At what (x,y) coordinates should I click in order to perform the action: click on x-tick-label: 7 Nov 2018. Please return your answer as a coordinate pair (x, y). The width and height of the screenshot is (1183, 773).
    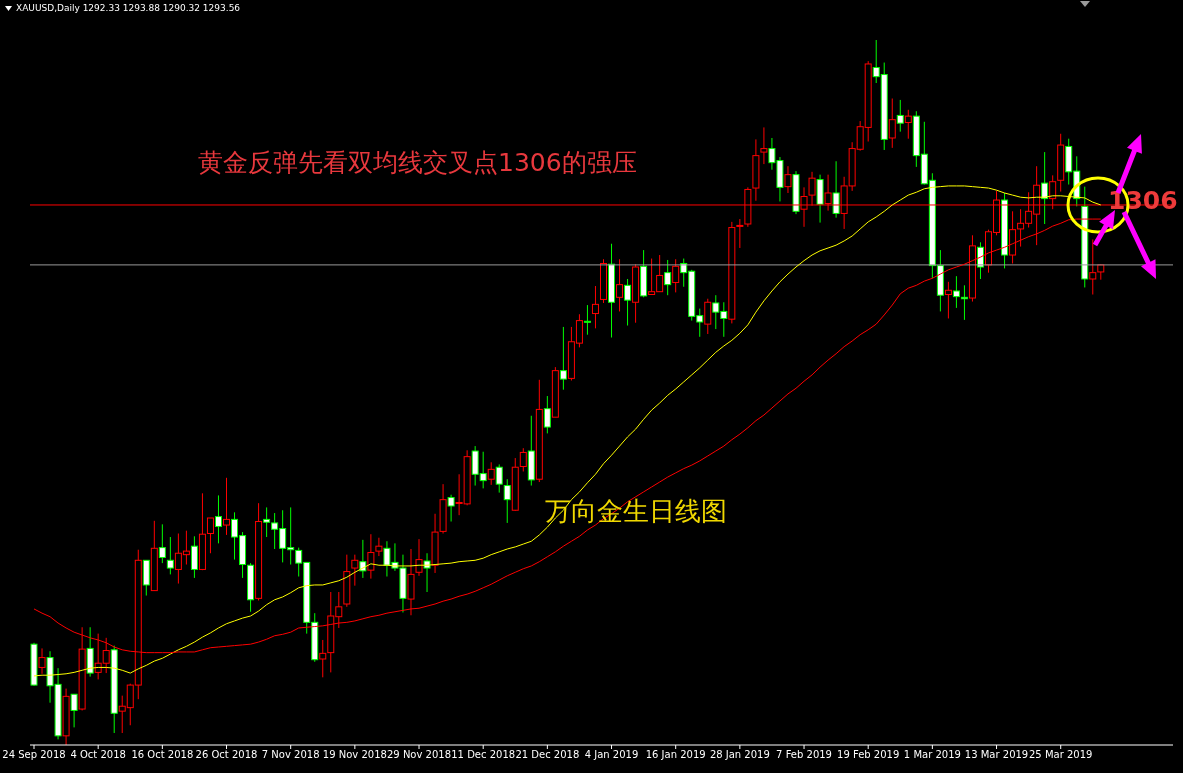
    Looking at the image, I should click on (290, 755).